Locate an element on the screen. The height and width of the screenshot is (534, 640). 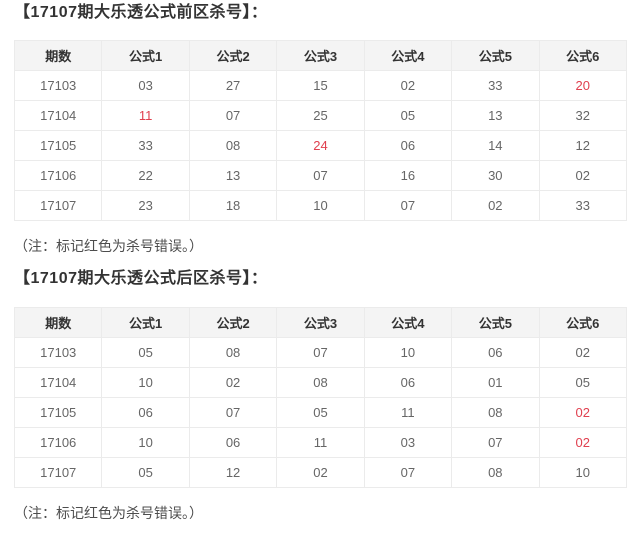
kill-number-cell: 01 is located at coordinates (495, 382).